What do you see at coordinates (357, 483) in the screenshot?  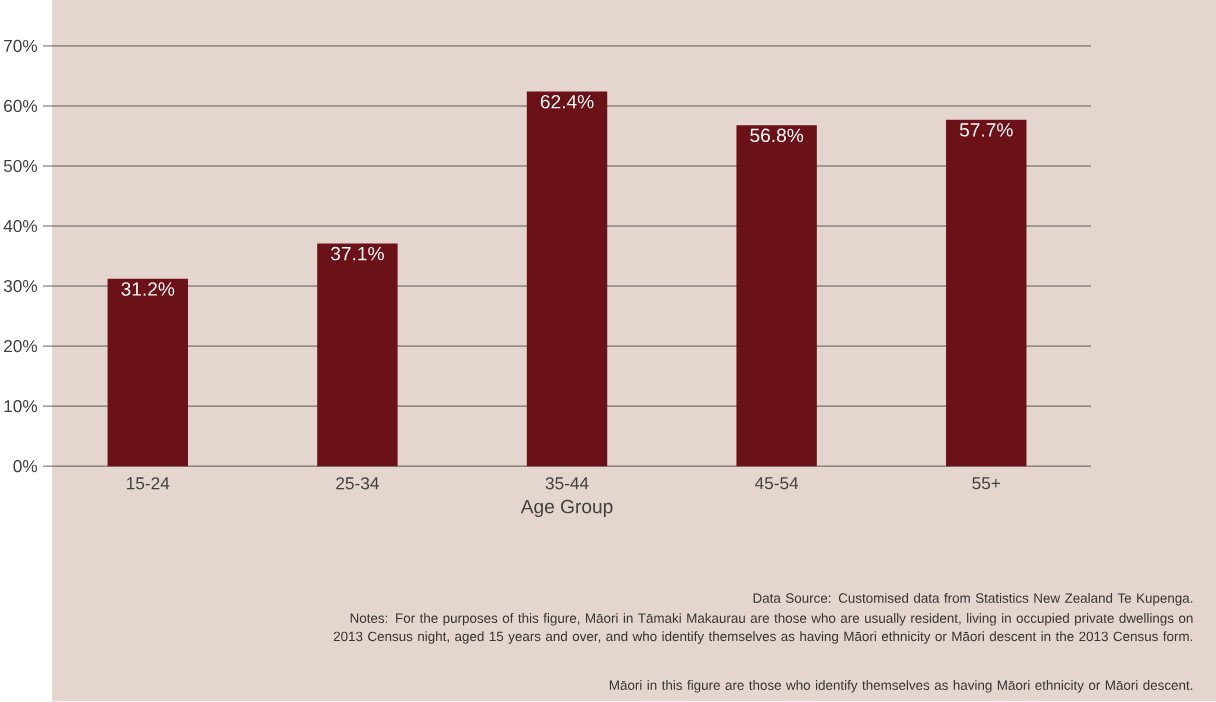 I see `x-tick-label: 25-34` at bounding box center [357, 483].